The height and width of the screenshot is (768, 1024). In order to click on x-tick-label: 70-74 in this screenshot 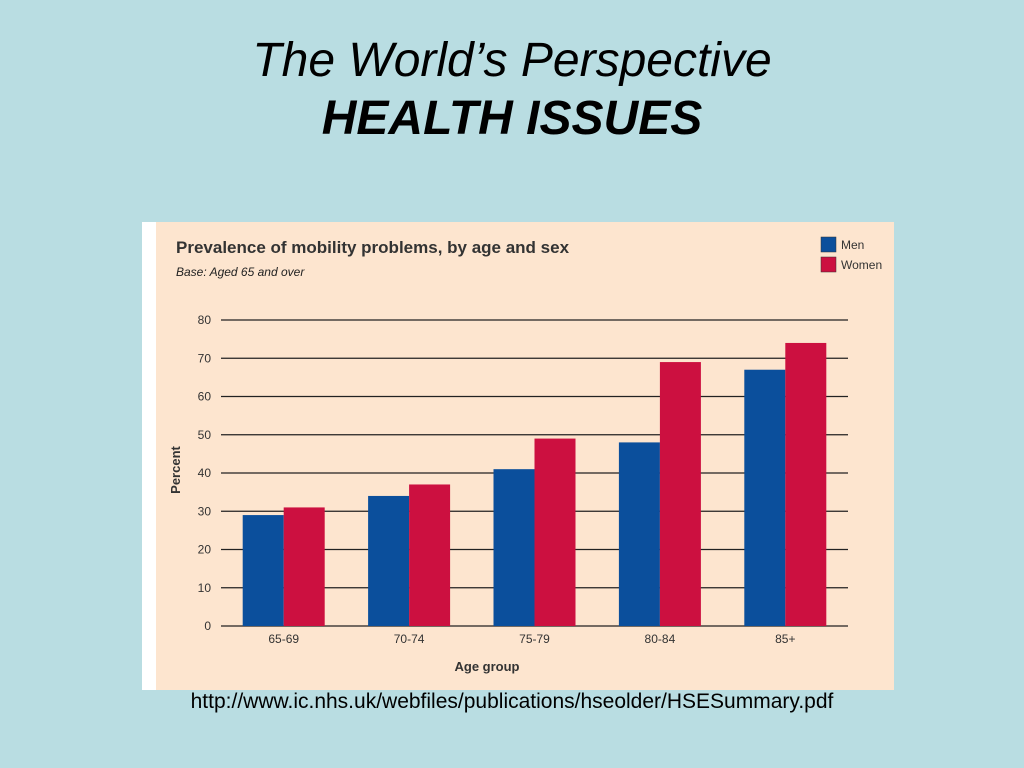, I will do `click(409, 639)`.